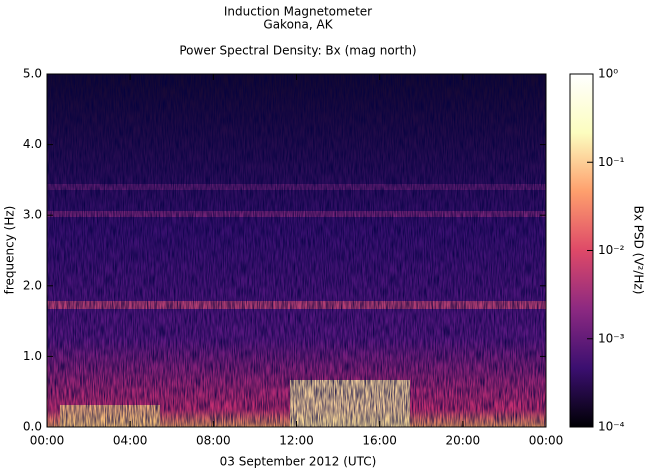  Describe the element at coordinates (297, 51) in the screenshot. I see `plot-title: Power Spectral Density: Bx (mag north)` at that location.